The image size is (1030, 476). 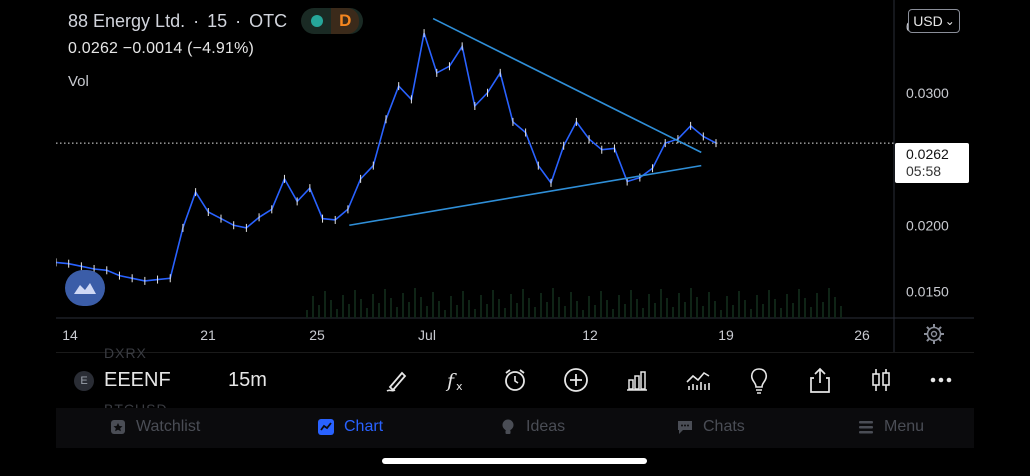 What do you see at coordinates (726, 335) in the screenshot?
I see `time-axis-label: 19` at bounding box center [726, 335].